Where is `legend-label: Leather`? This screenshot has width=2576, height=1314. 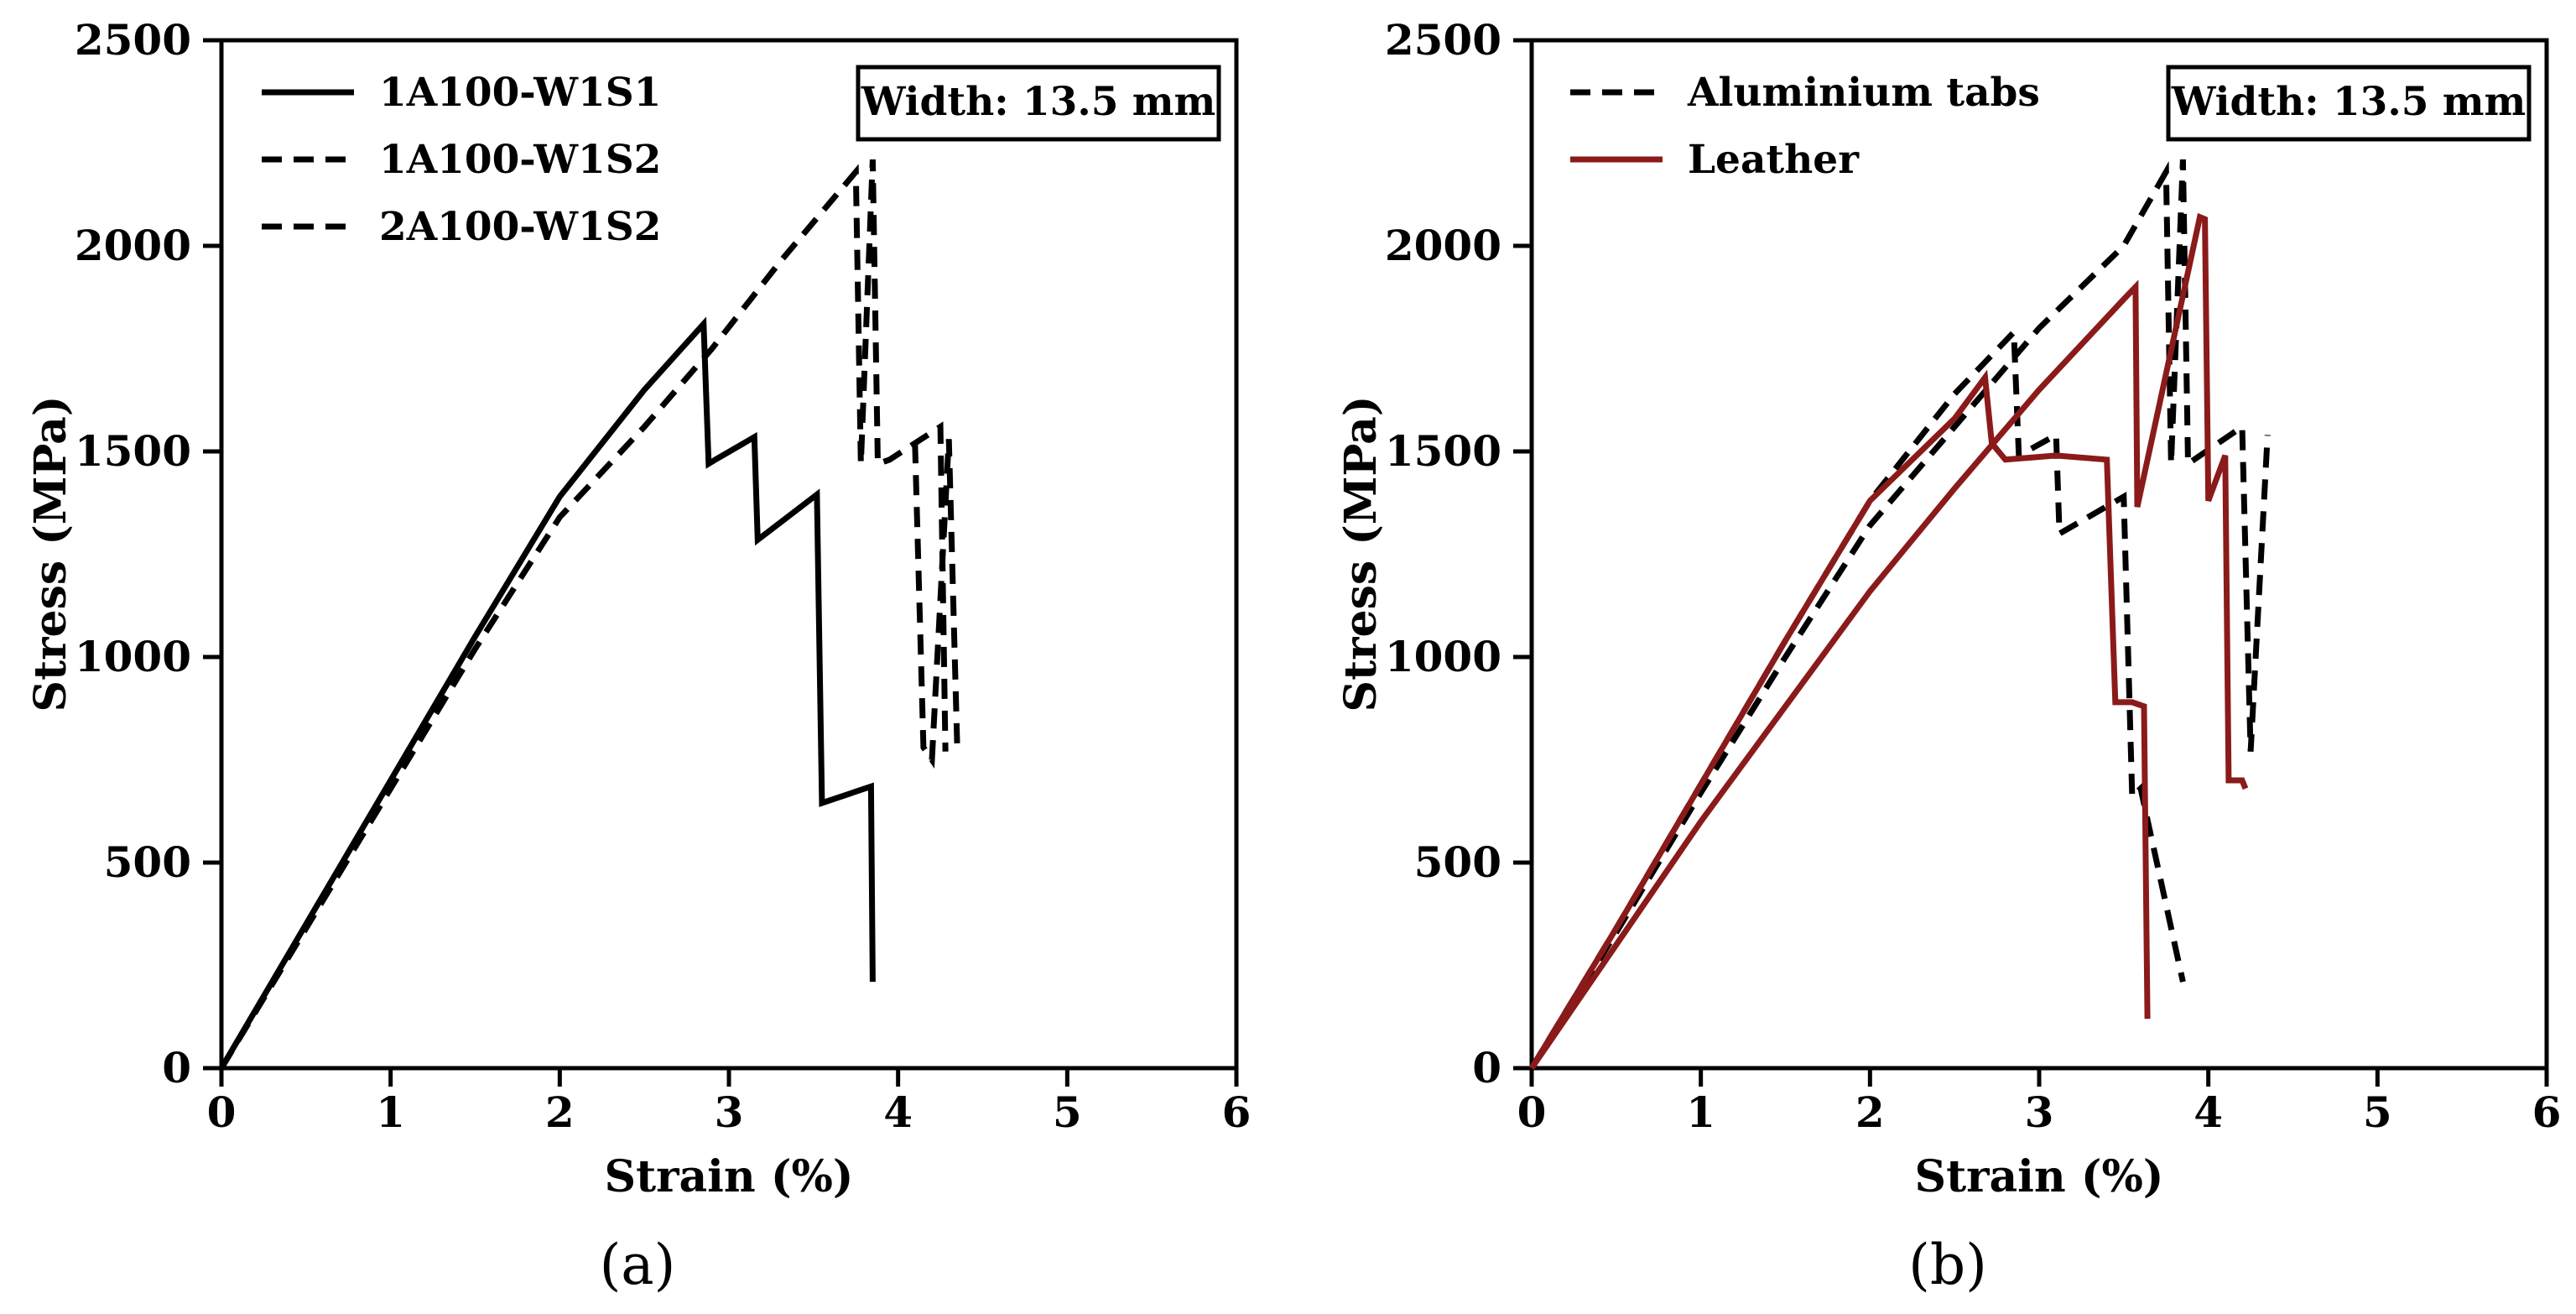 legend-label: Leather is located at coordinates (1774, 160).